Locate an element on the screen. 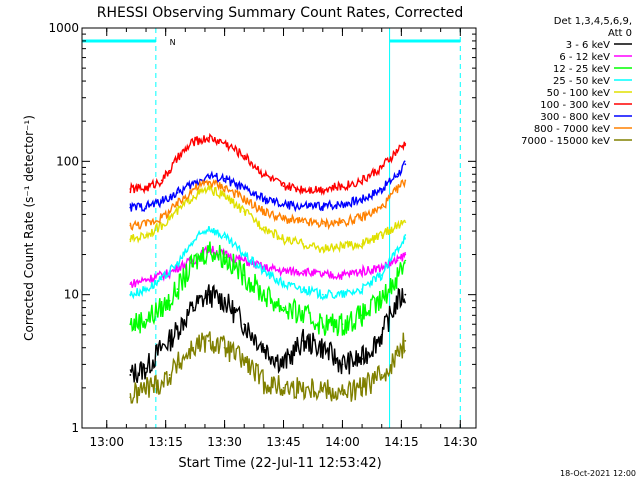  x-tick-label: 13:15 is located at coordinates (165, 442).